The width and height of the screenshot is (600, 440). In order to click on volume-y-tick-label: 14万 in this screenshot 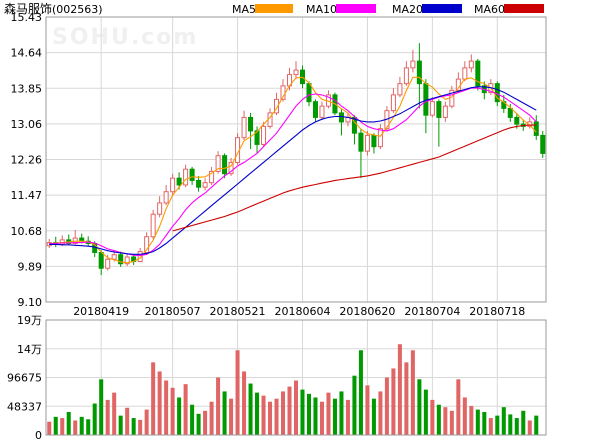, I will do `click(29, 349)`.